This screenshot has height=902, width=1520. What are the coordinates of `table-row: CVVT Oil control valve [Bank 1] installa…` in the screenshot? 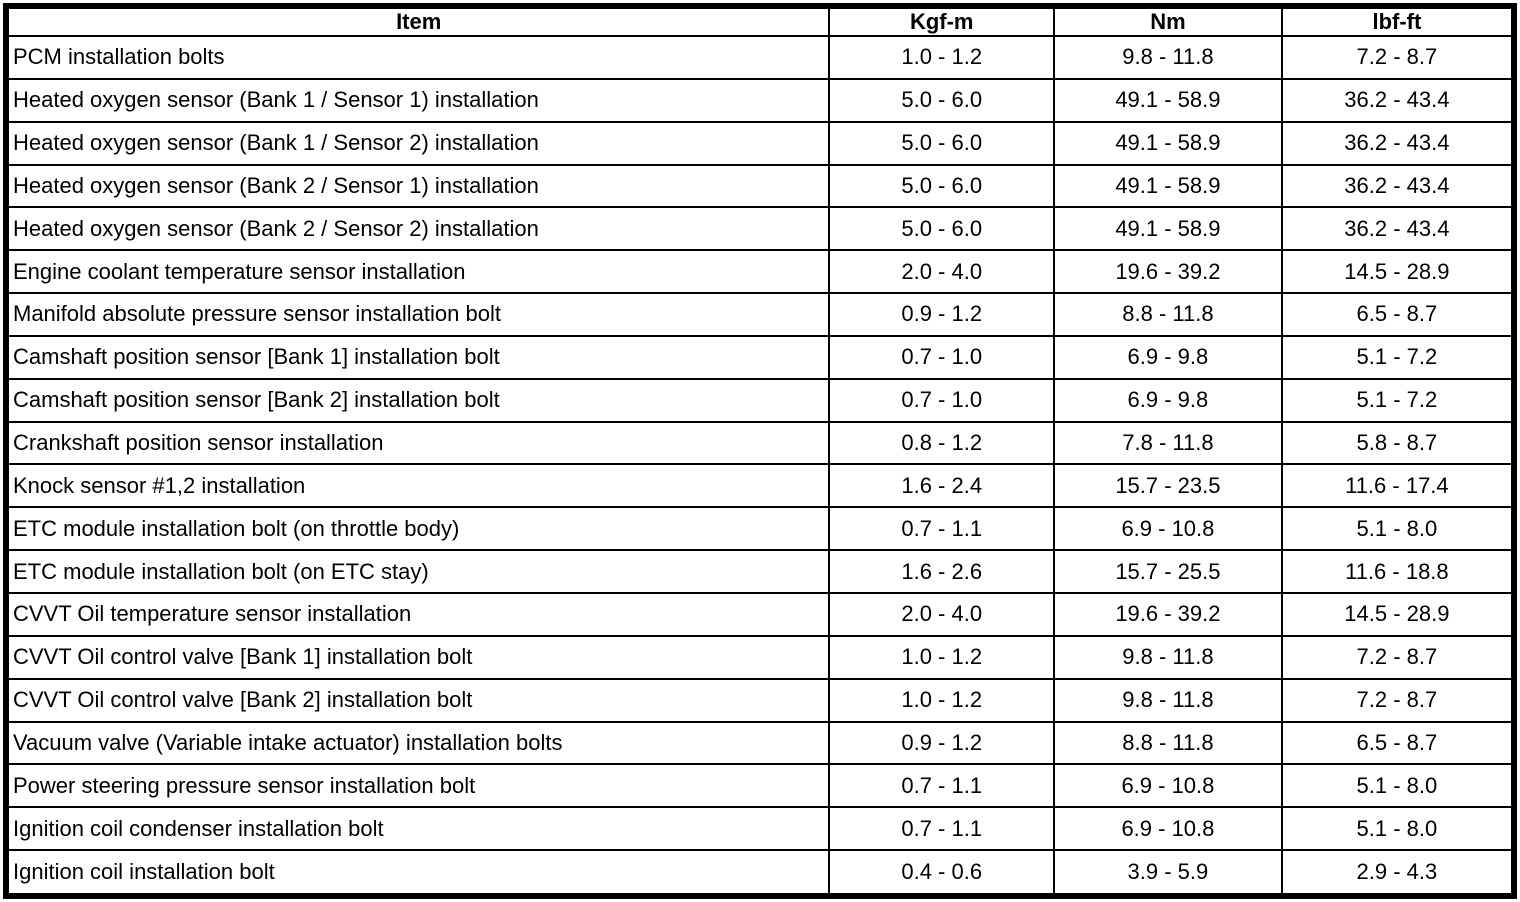 It's located at (760, 657).